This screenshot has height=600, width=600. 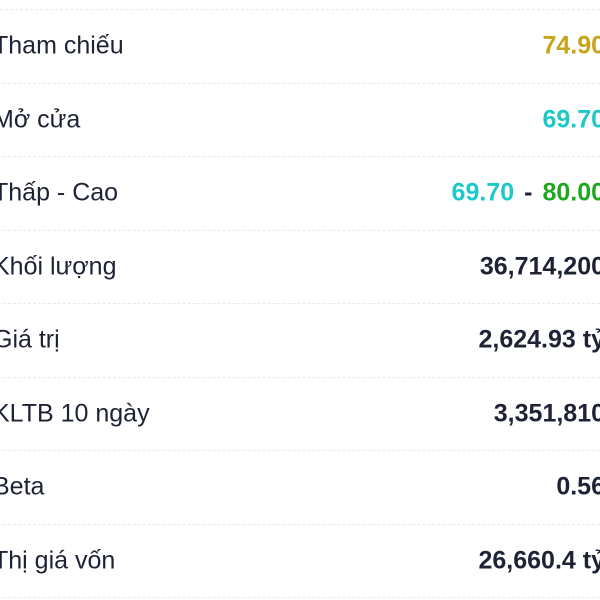 What do you see at coordinates (75, 413) in the screenshot?
I see `stat-label-avg-volume: KLTB 10 ngày` at bounding box center [75, 413].